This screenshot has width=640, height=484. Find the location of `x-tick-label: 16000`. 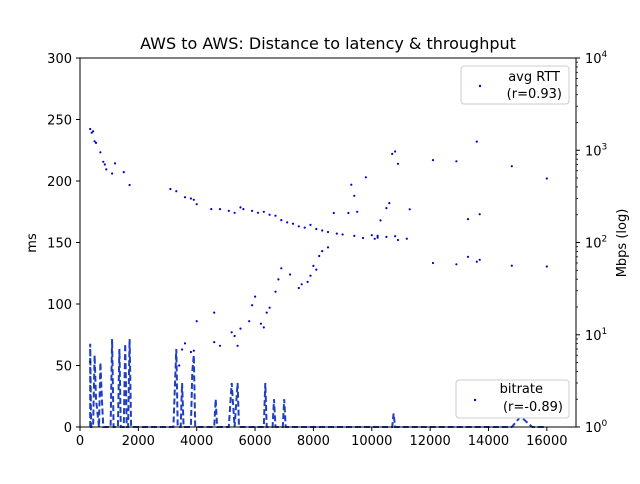

x-tick-label: 16000 is located at coordinates (546, 441).